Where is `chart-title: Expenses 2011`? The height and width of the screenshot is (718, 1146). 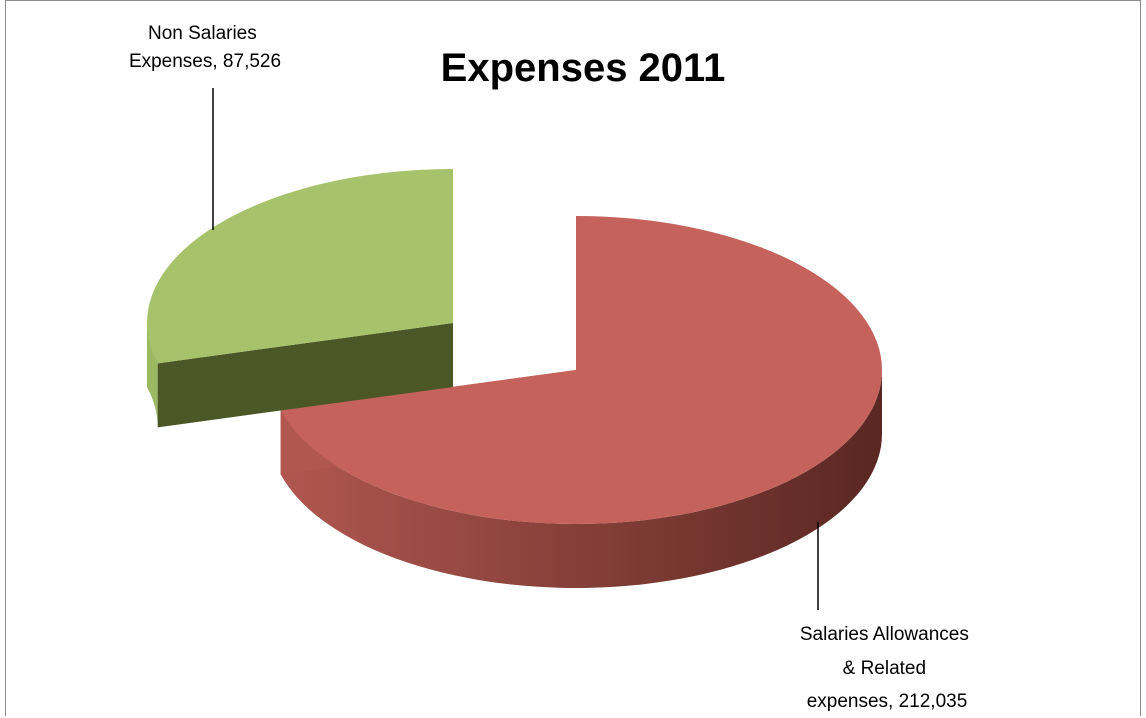 chart-title: Expenses 2011 is located at coordinates (583, 68).